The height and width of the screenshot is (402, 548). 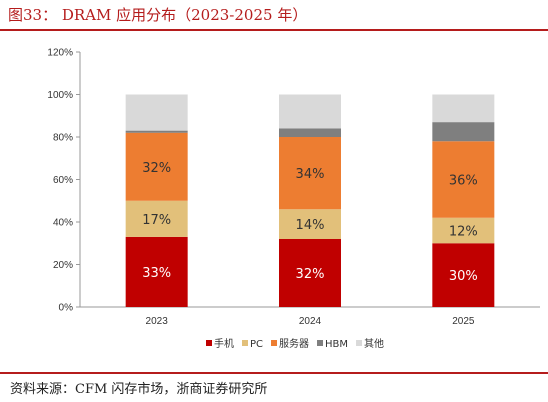 I want to click on y-tick-label: 80%, so click(x=63, y=138).